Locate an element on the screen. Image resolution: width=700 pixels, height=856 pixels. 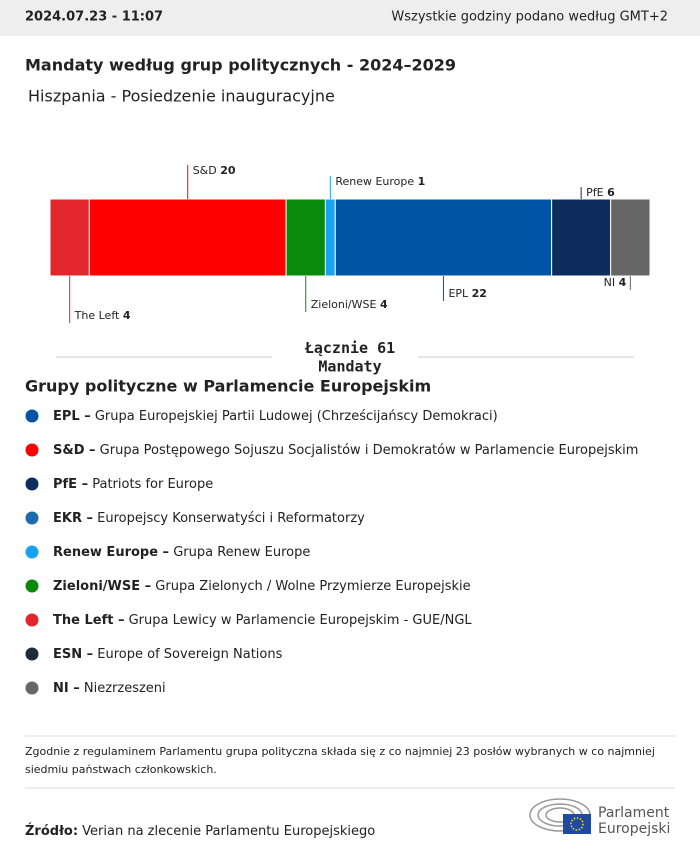
segment-name: Renew Europe is located at coordinates (374, 181).